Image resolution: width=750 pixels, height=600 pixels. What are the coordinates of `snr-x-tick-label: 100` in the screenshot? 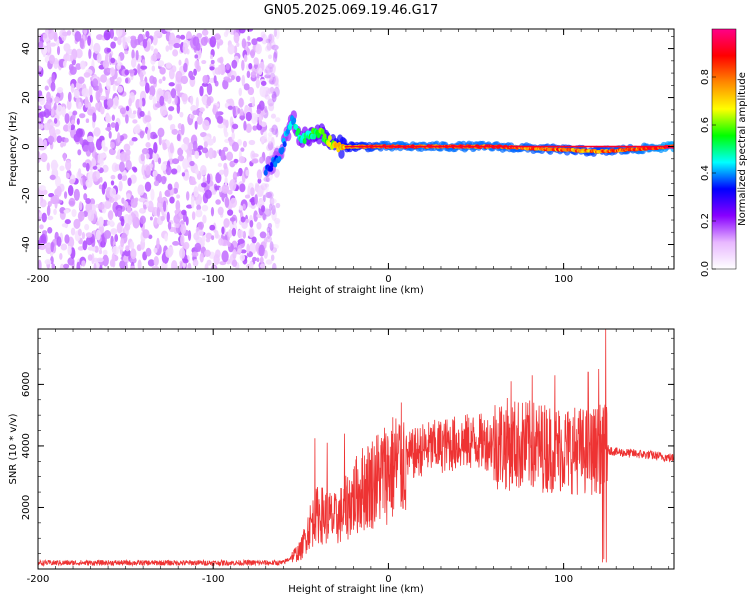 It's located at (563, 579).